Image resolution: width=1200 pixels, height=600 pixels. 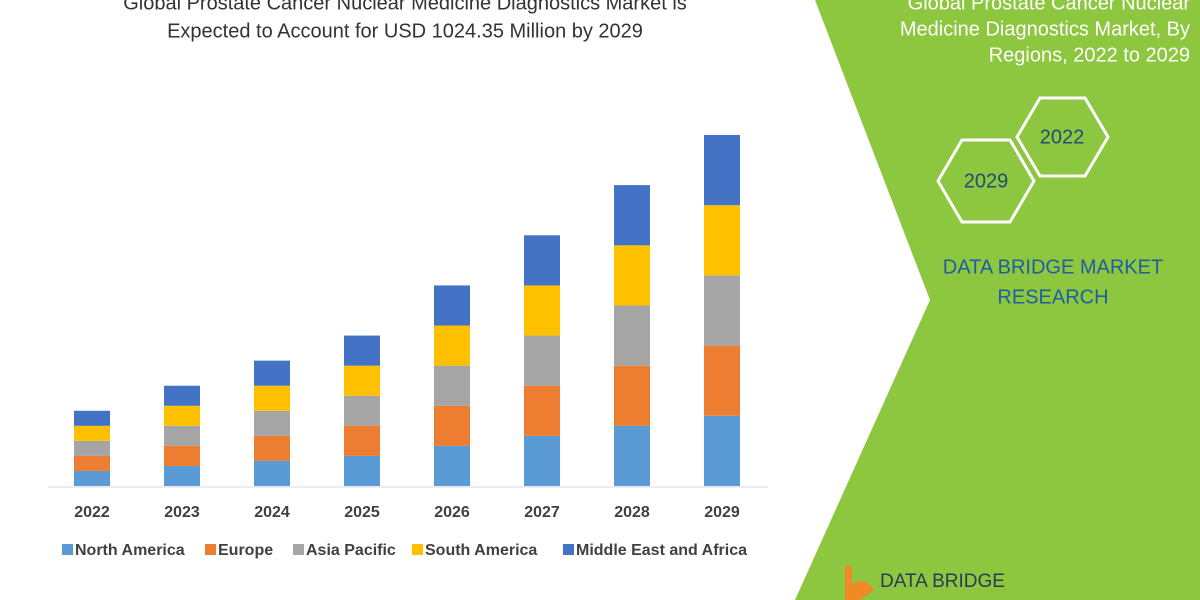 What do you see at coordinates (632, 512) in the screenshot?
I see `x-tick-label: 2028` at bounding box center [632, 512].